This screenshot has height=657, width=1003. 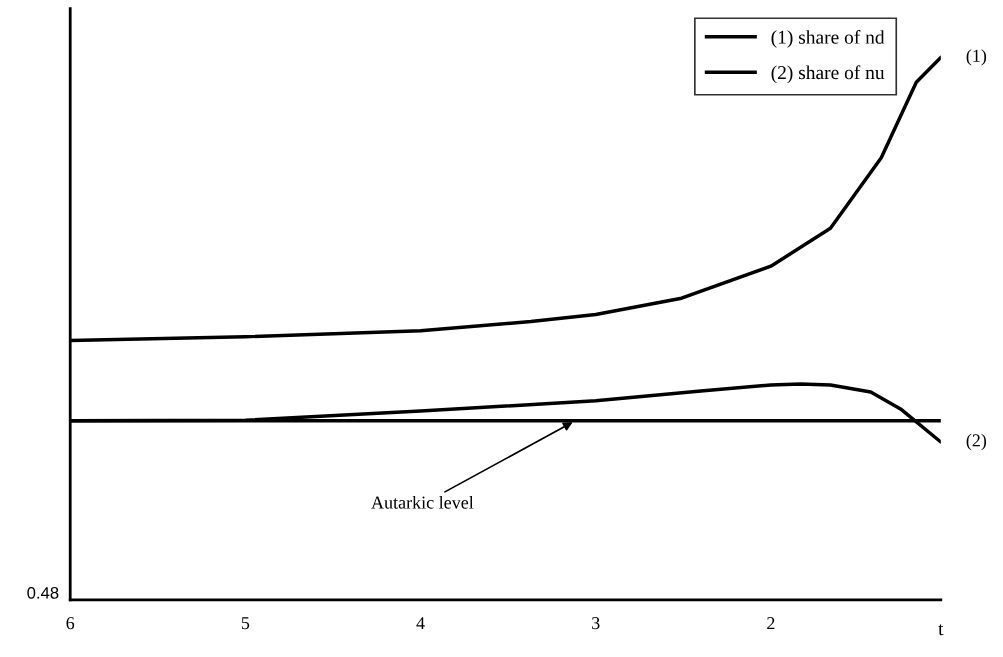 What do you see at coordinates (245, 623) in the screenshot?
I see `x-tick-label: 5` at bounding box center [245, 623].